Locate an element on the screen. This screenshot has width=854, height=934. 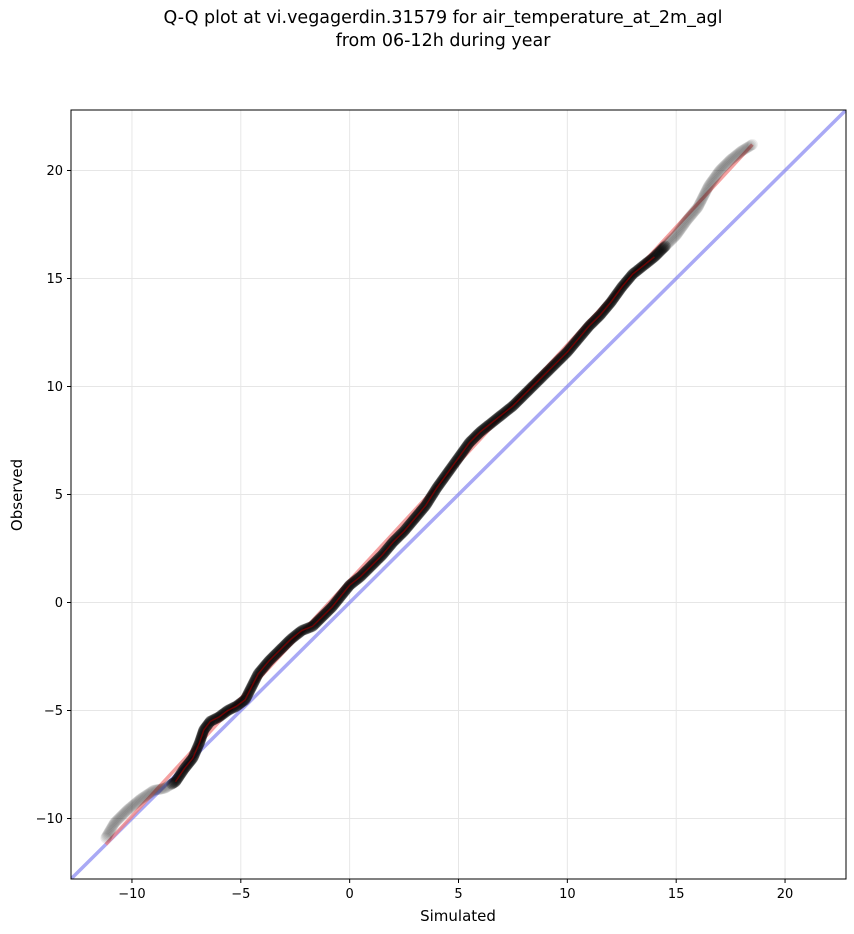
x-tick-label: −10 is located at coordinates (131, 894).